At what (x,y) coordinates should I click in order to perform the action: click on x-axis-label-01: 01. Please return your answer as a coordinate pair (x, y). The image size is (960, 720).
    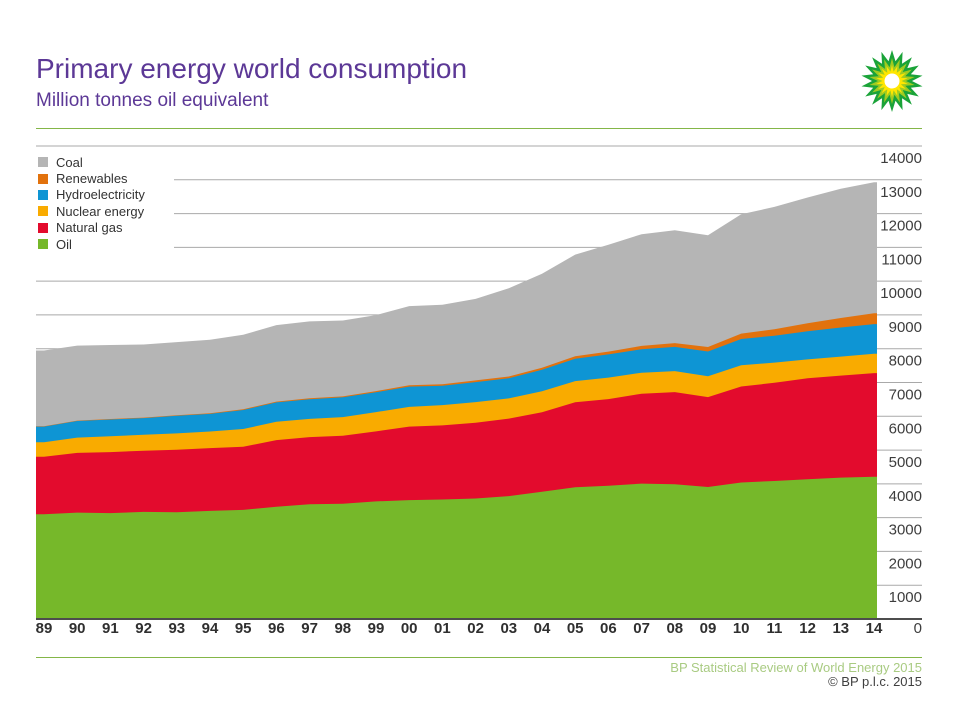
    Looking at the image, I should click on (442, 628).